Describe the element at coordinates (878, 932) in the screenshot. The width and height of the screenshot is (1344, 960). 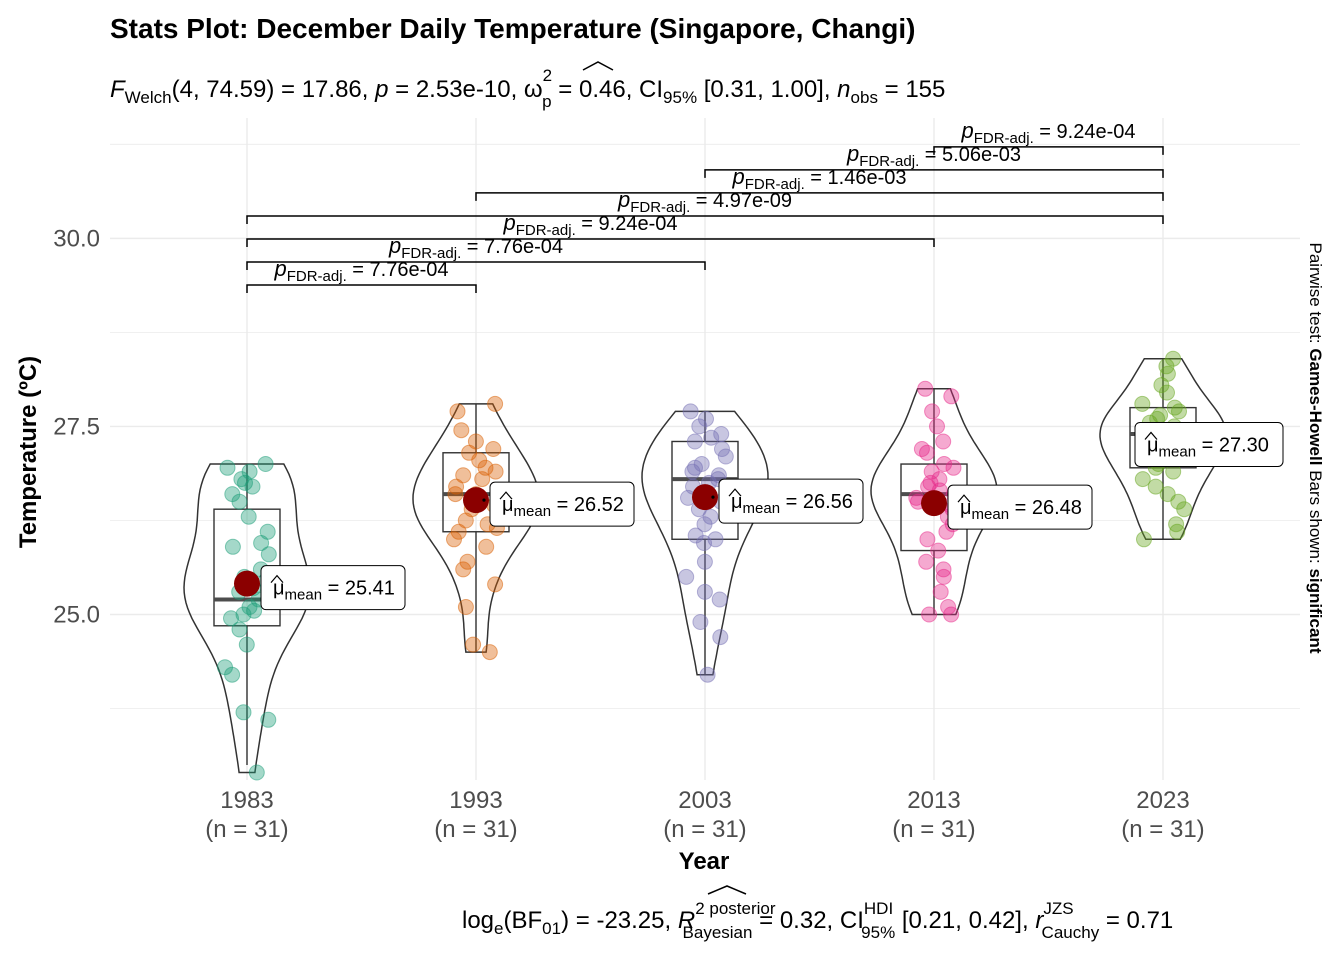
I see `cap-ci-sub: 95%` at that location.